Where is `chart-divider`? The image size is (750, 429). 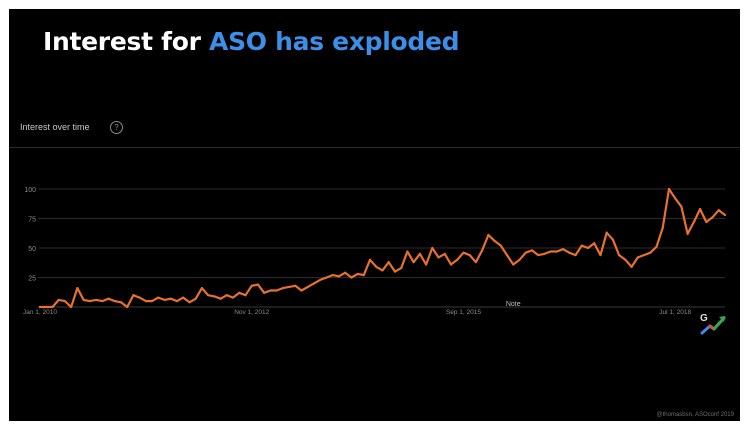 chart-divider is located at coordinates (374, 147).